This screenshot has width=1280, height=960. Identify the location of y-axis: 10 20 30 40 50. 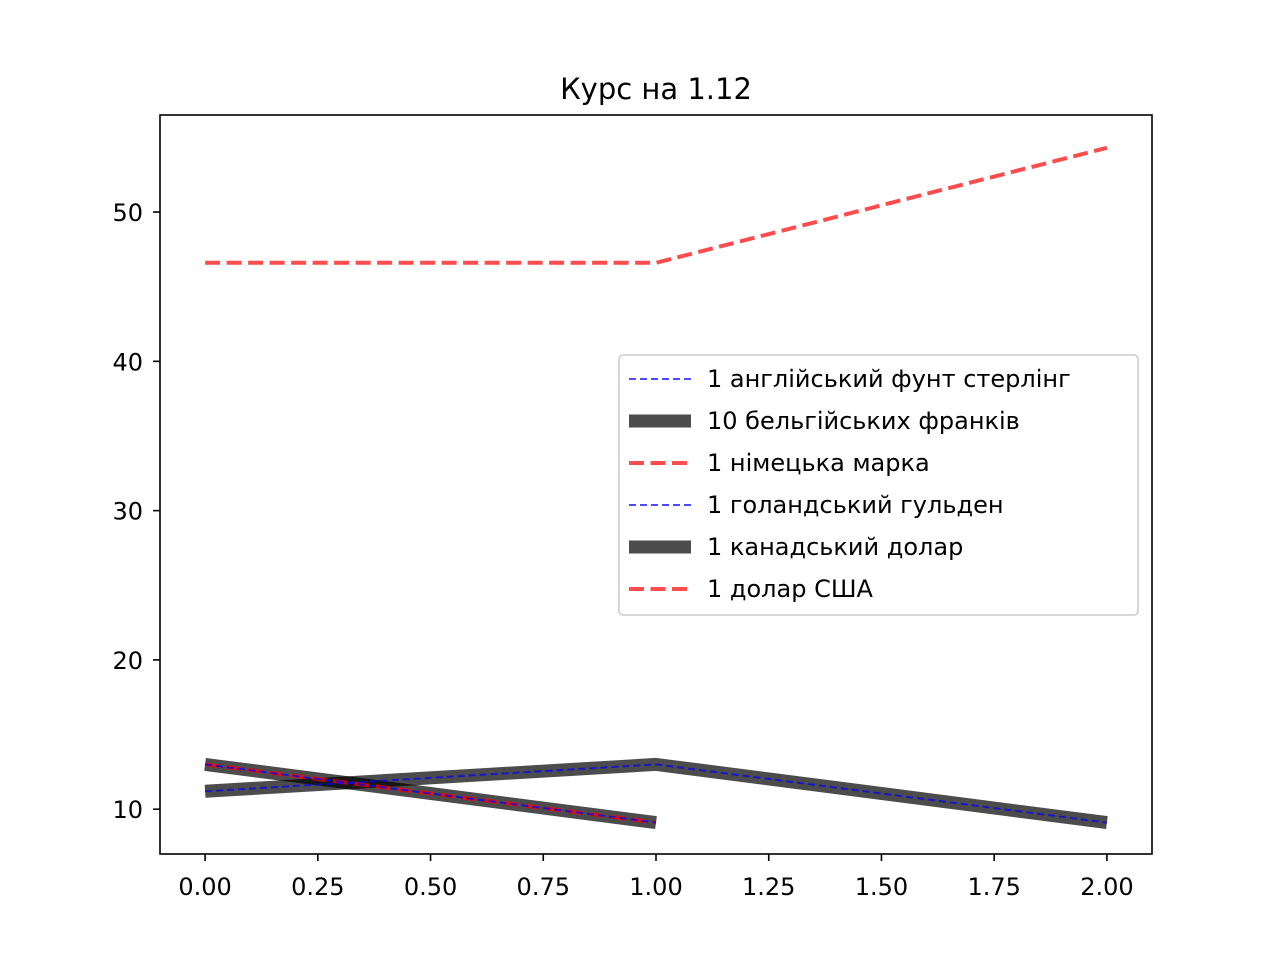
(136, 511).